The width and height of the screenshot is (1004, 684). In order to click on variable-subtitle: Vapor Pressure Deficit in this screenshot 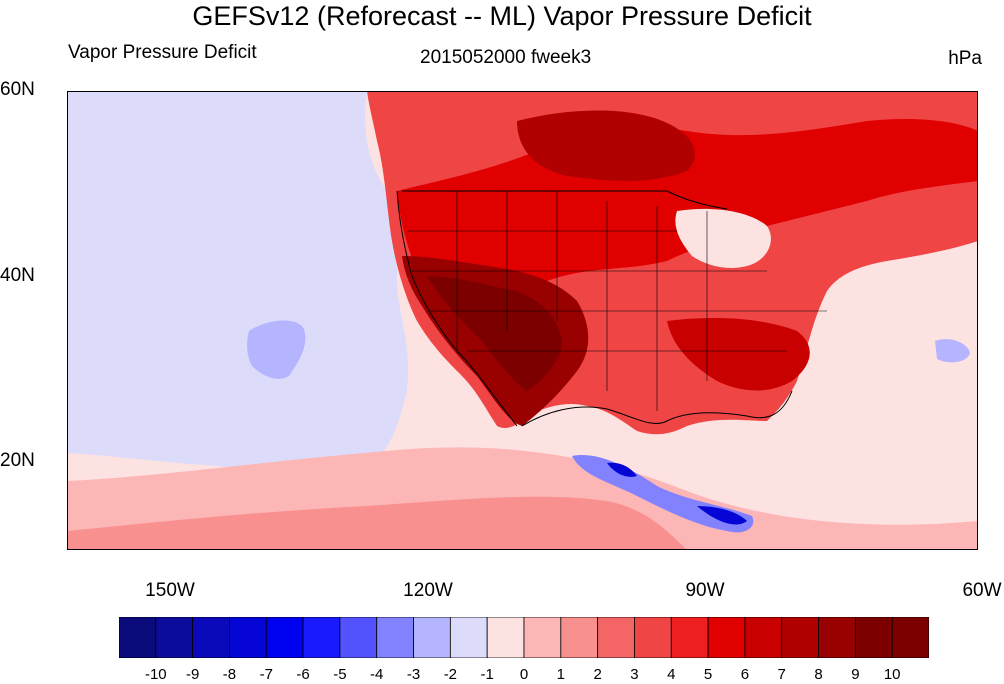, I will do `click(162, 52)`.